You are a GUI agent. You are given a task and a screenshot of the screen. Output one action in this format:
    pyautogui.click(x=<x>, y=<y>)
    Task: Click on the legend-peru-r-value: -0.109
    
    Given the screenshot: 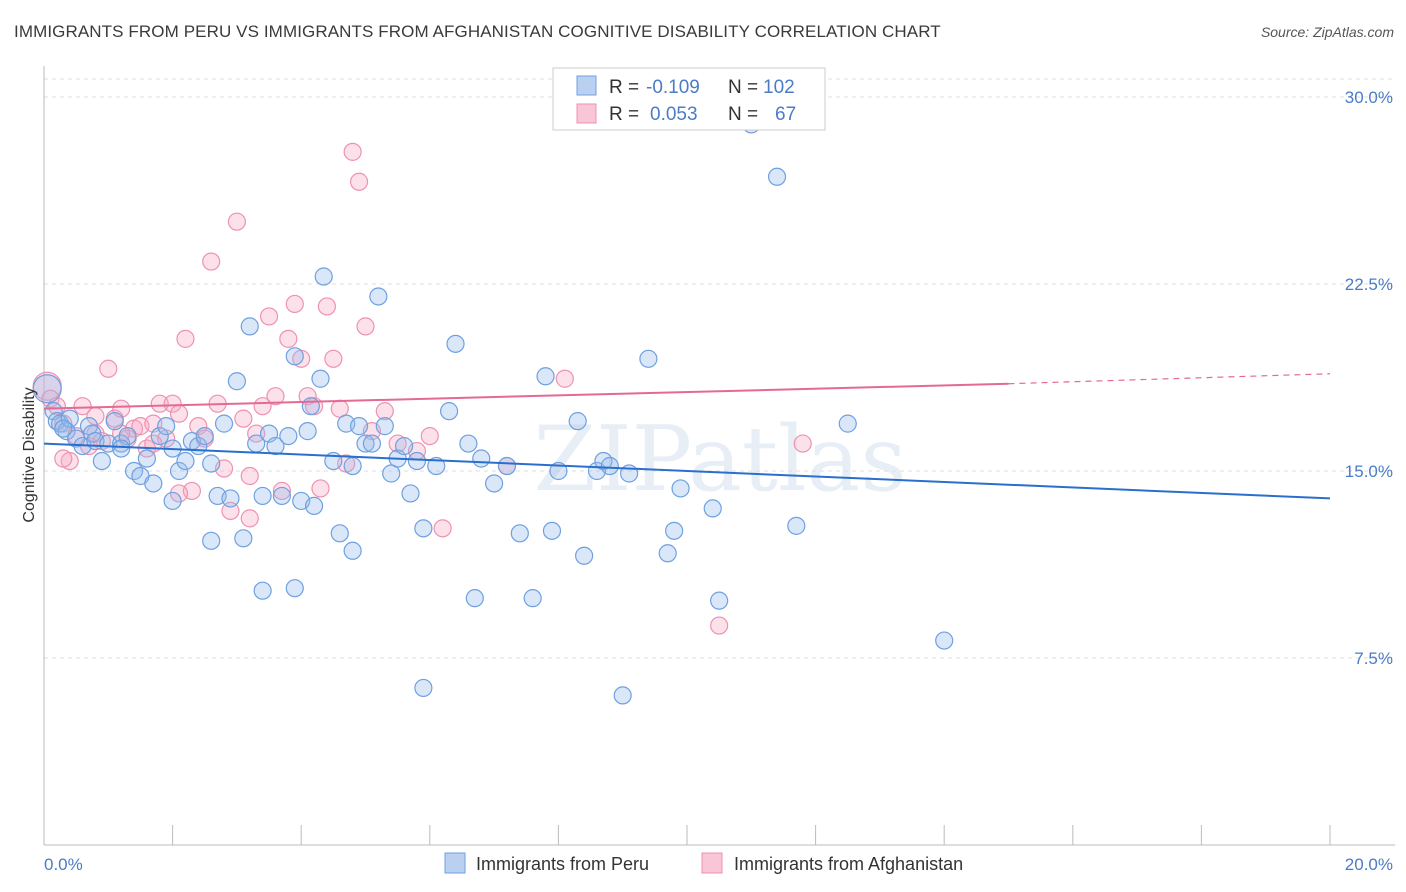 What is the action you would take?
    pyautogui.click(x=673, y=87)
    